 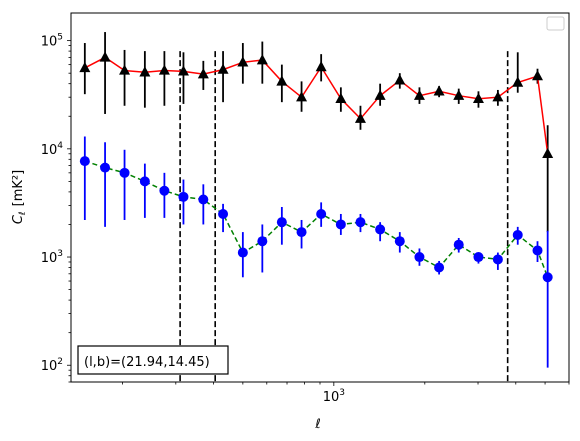 What do you see at coordinates (60, 254) in the screenshot?
I see `y-tick-label-exponent: 3` at bounding box center [60, 254].